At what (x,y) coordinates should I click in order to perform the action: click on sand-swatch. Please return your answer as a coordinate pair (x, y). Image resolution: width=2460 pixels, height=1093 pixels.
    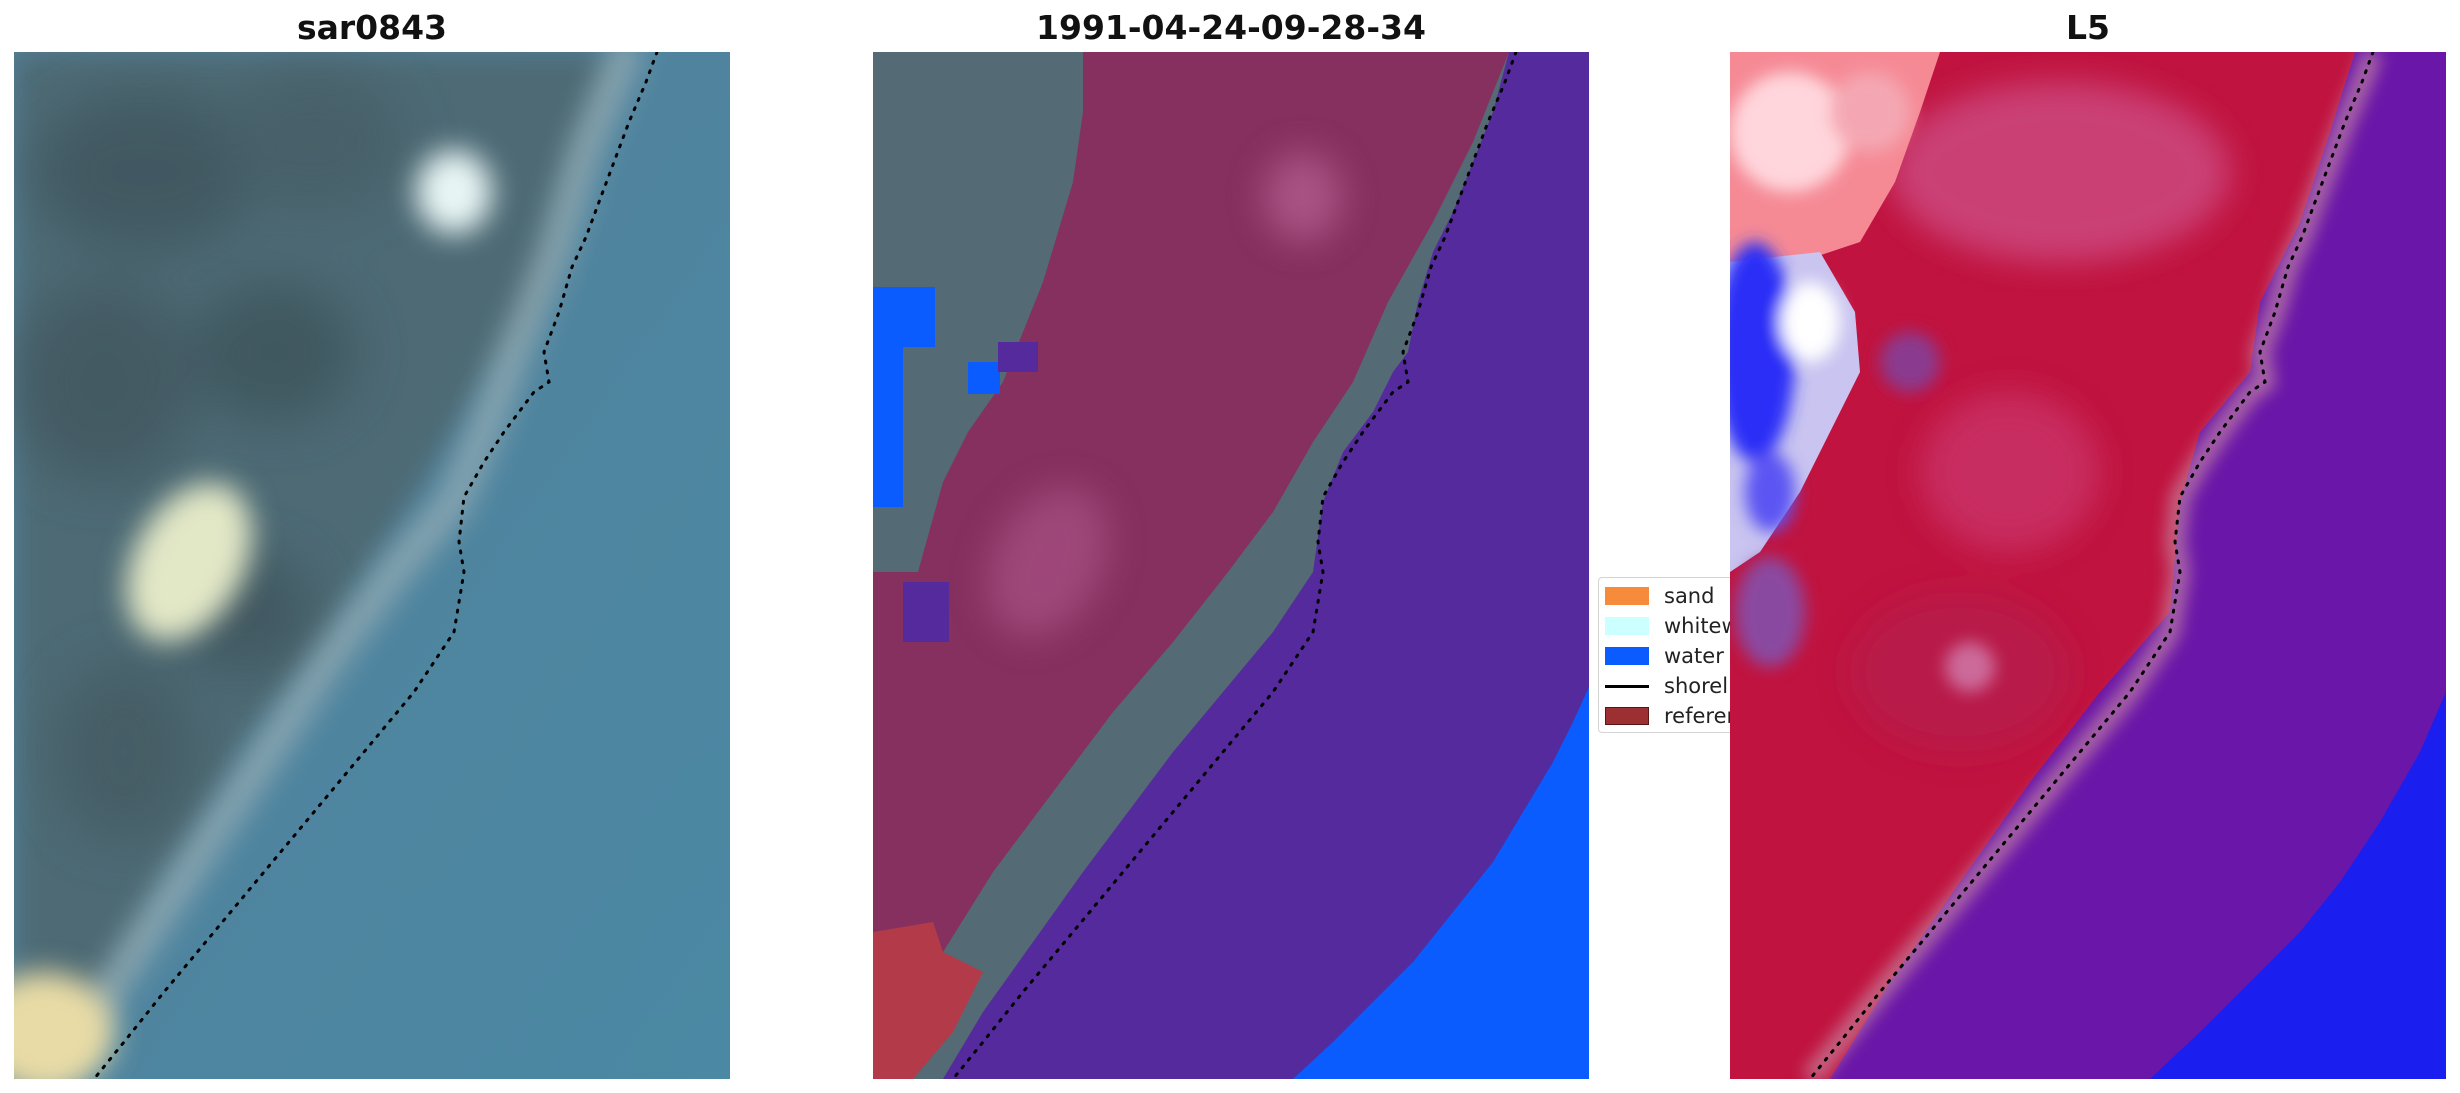
    Looking at the image, I should click on (1627, 596).